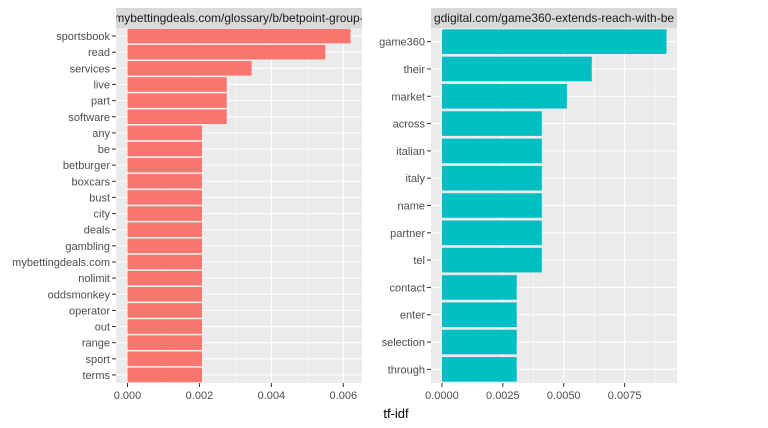  I want to click on y-tick-label: boxcars, so click(90, 182).